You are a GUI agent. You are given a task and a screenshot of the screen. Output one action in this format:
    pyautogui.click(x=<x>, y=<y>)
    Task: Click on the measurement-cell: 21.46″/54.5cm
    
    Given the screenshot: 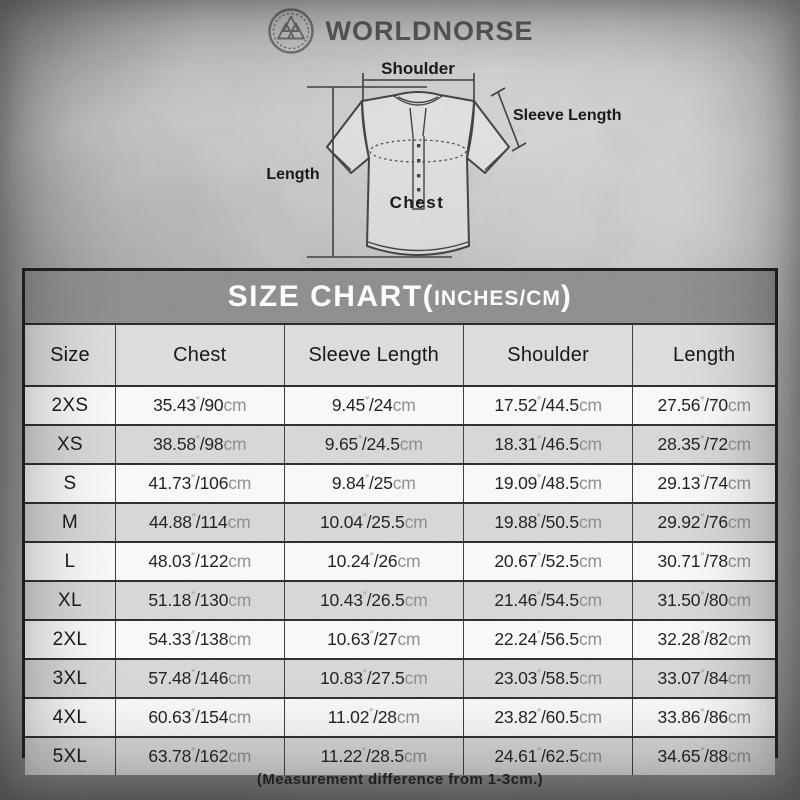 What is the action you would take?
    pyautogui.click(x=547, y=600)
    